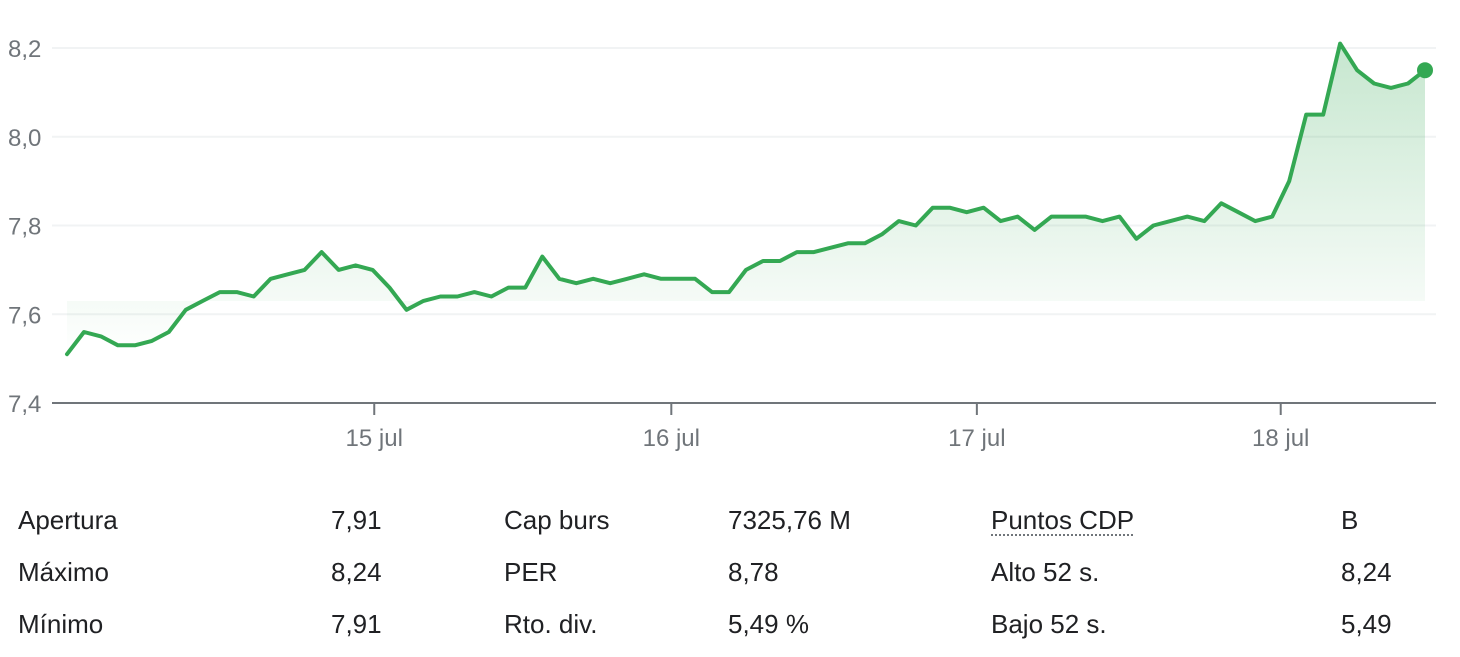  What do you see at coordinates (1280, 438) in the screenshot?
I see `x-tick-label: 18 jul` at bounding box center [1280, 438].